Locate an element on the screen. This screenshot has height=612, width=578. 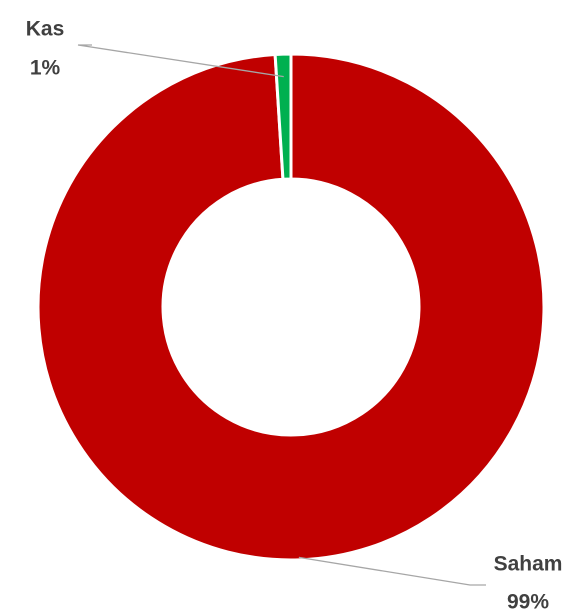
value-label: 99% is located at coordinates (528, 601).